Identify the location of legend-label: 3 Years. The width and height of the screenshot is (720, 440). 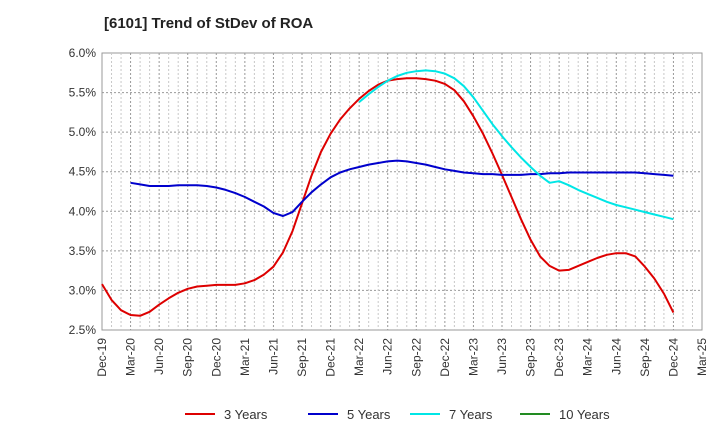
(246, 414).